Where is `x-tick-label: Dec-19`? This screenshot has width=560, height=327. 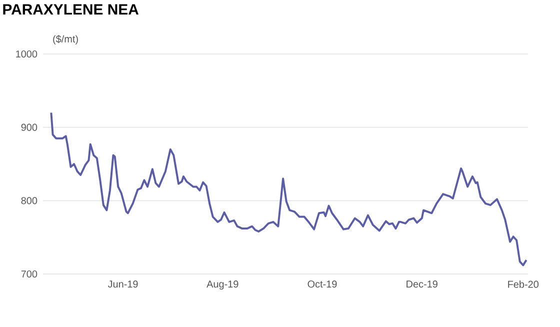 x-tick-label: Dec-19 is located at coordinates (422, 284).